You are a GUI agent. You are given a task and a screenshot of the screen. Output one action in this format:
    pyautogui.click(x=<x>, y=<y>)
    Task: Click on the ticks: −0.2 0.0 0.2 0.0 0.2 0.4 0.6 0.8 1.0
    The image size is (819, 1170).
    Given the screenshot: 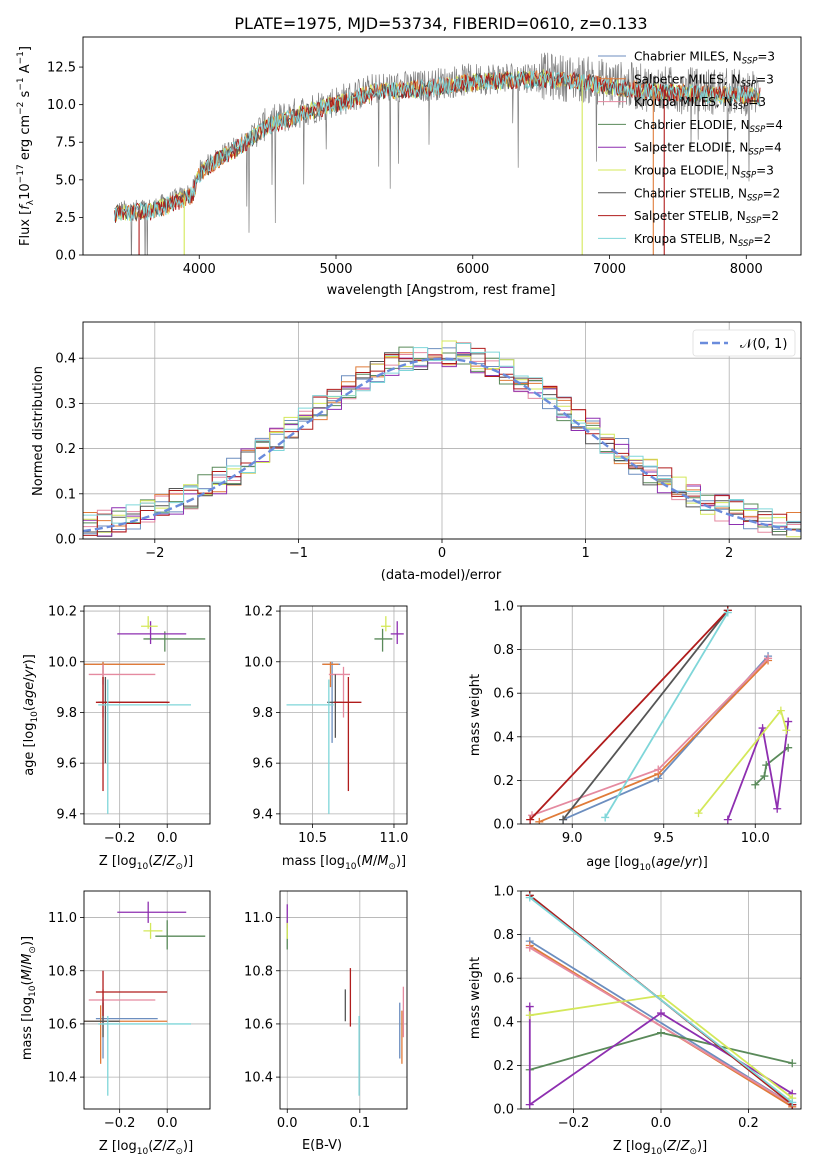 What is the action you would take?
    pyautogui.click(x=626, y=1008)
    